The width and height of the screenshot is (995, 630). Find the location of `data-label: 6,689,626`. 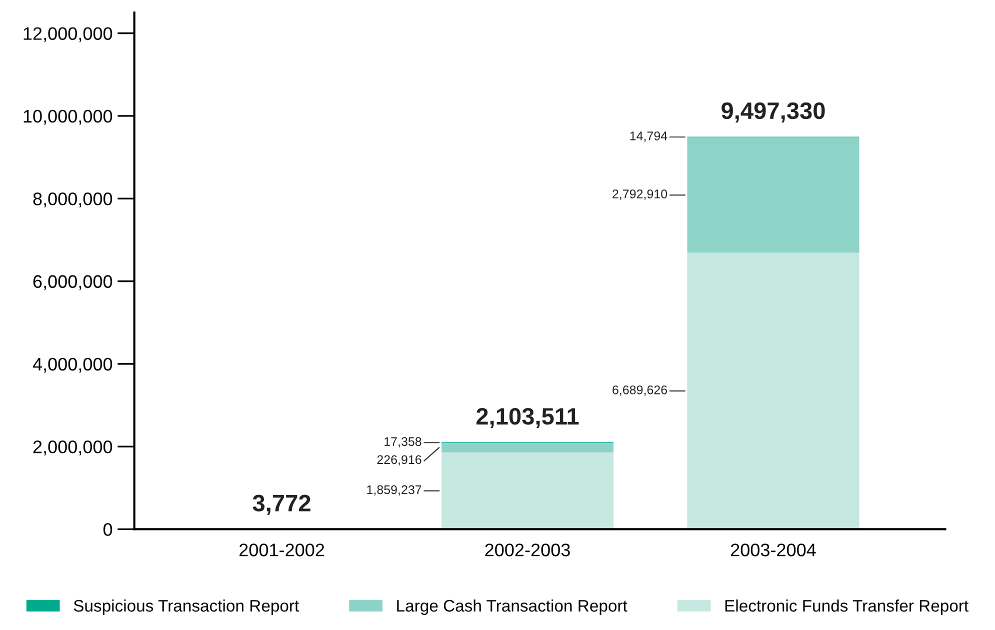

data-label: 6,689,626 is located at coordinates (640, 390).